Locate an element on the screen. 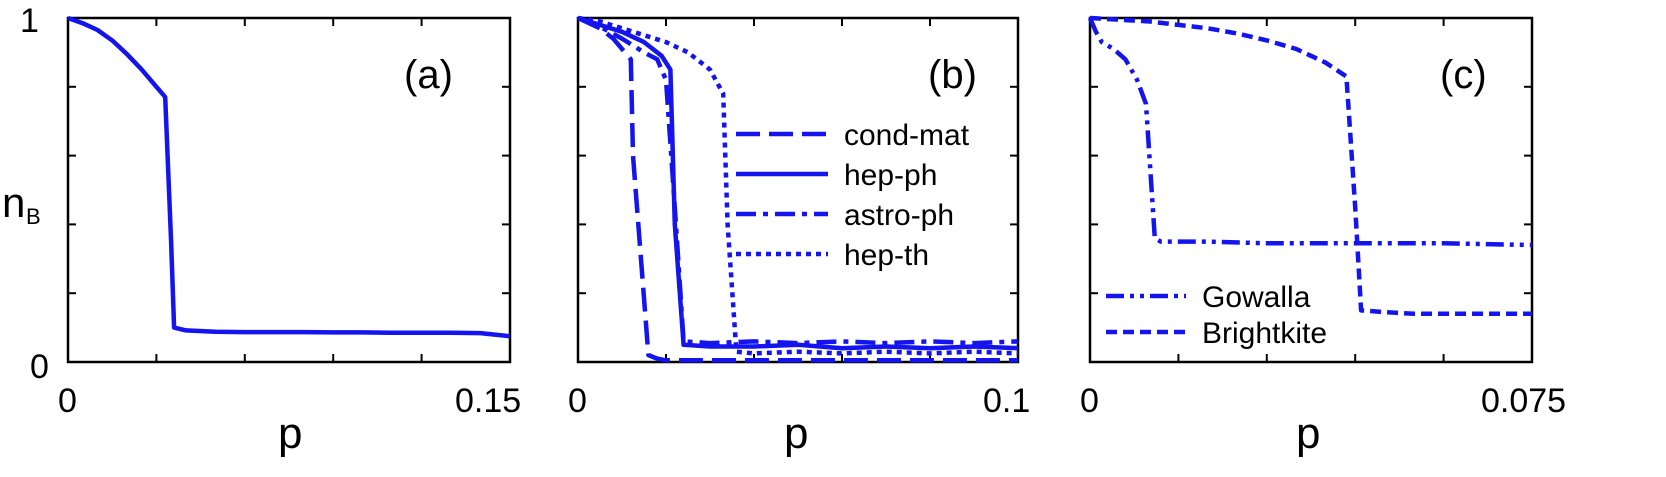 Image resolution: width=1666 pixels, height=477 pixels. legend-label-cond-mat: cond-mat is located at coordinates (907, 135).